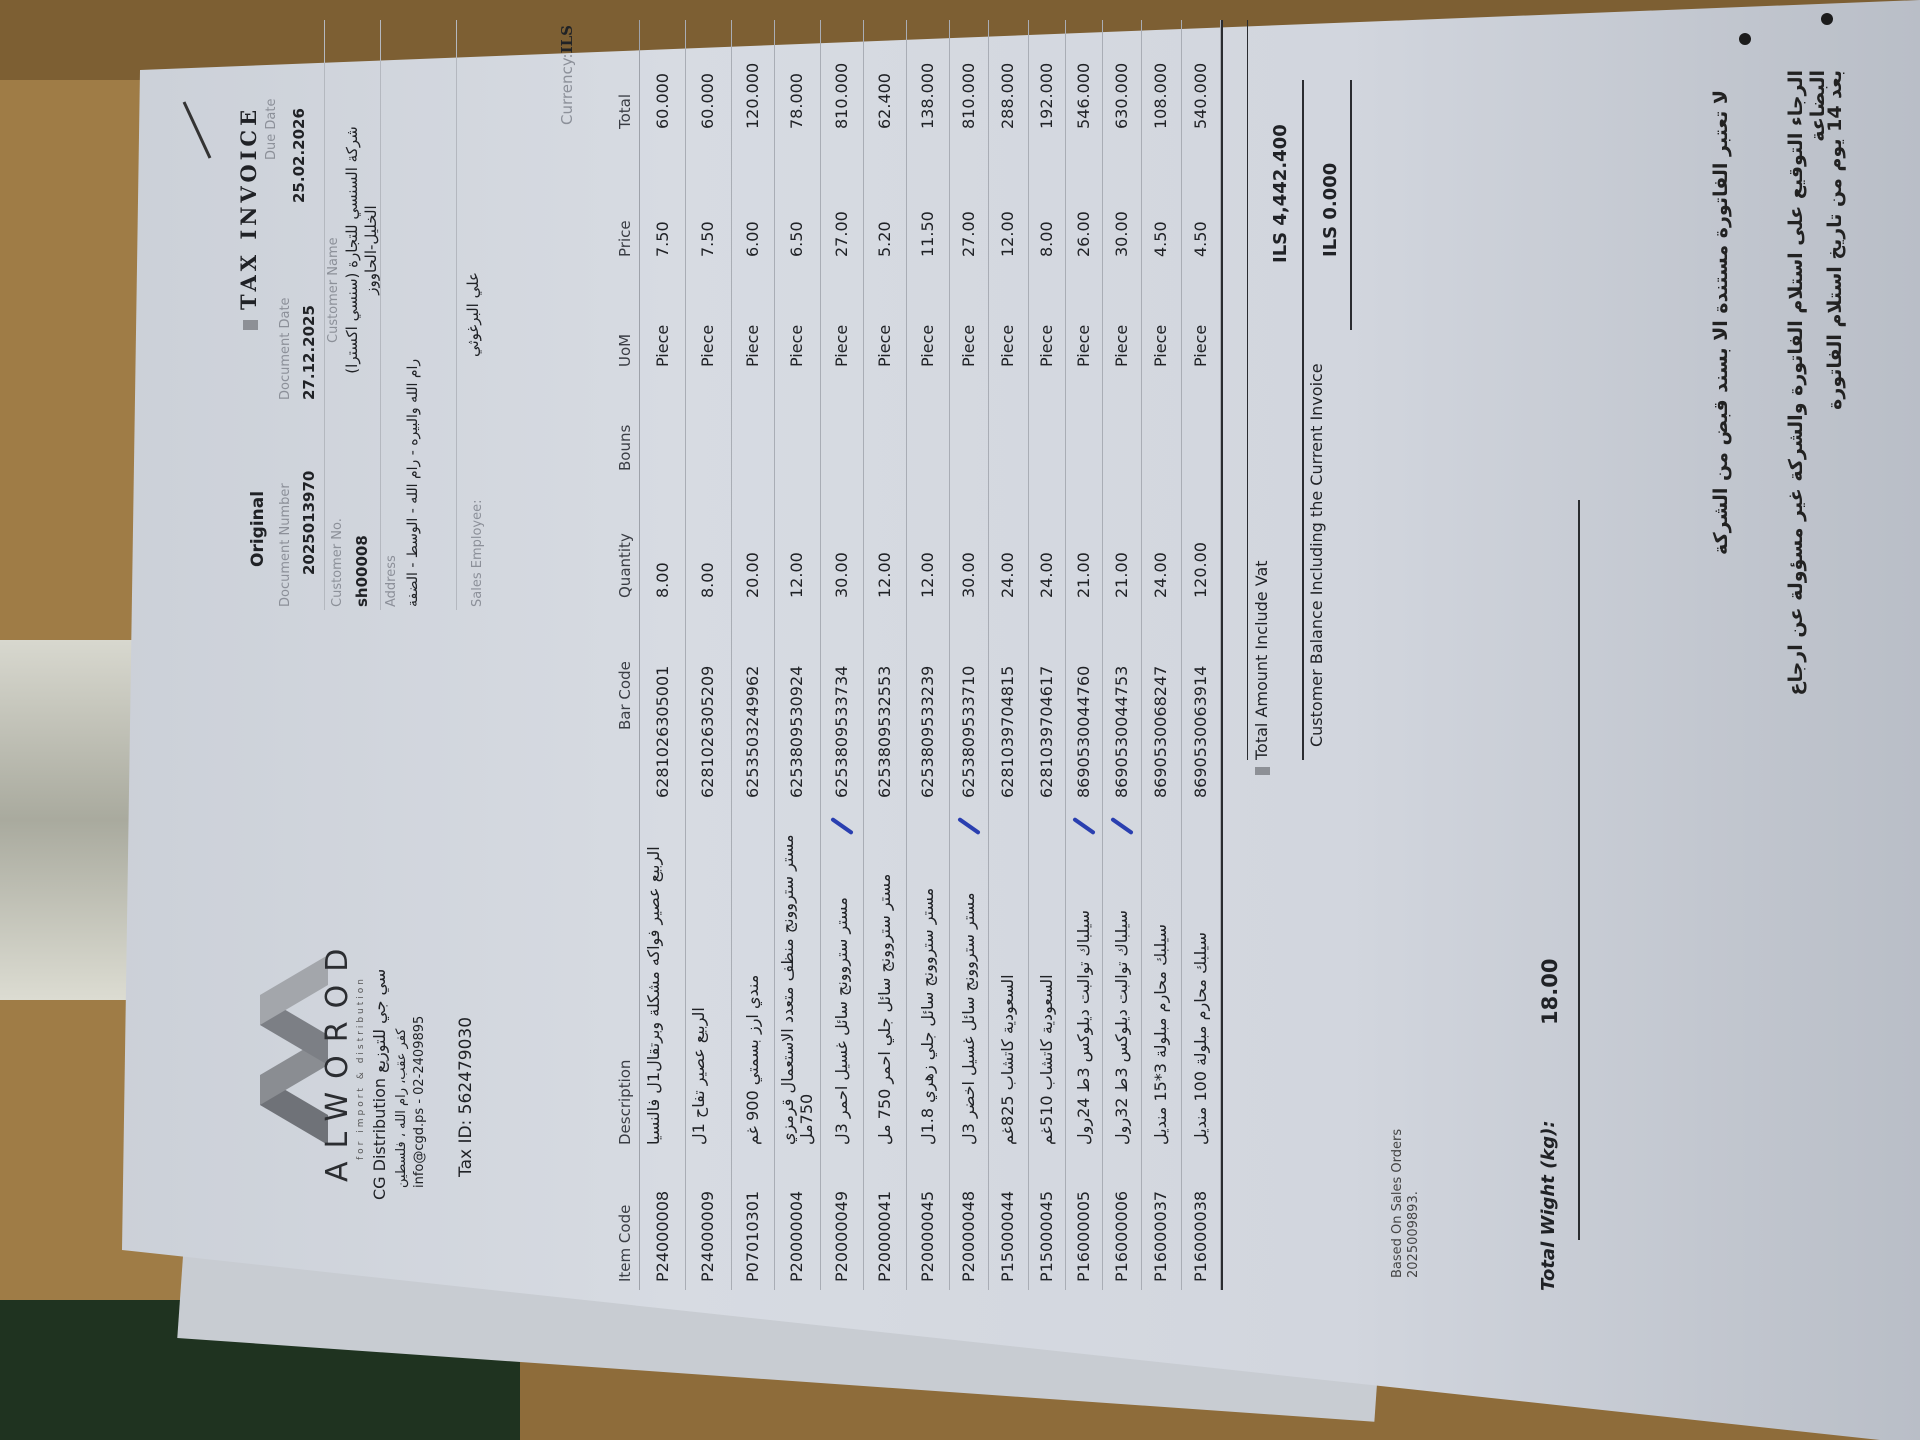  What do you see at coordinates (662, 580) in the screenshot?
I see `cell-quantity: 8.00` at bounding box center [662, 580].